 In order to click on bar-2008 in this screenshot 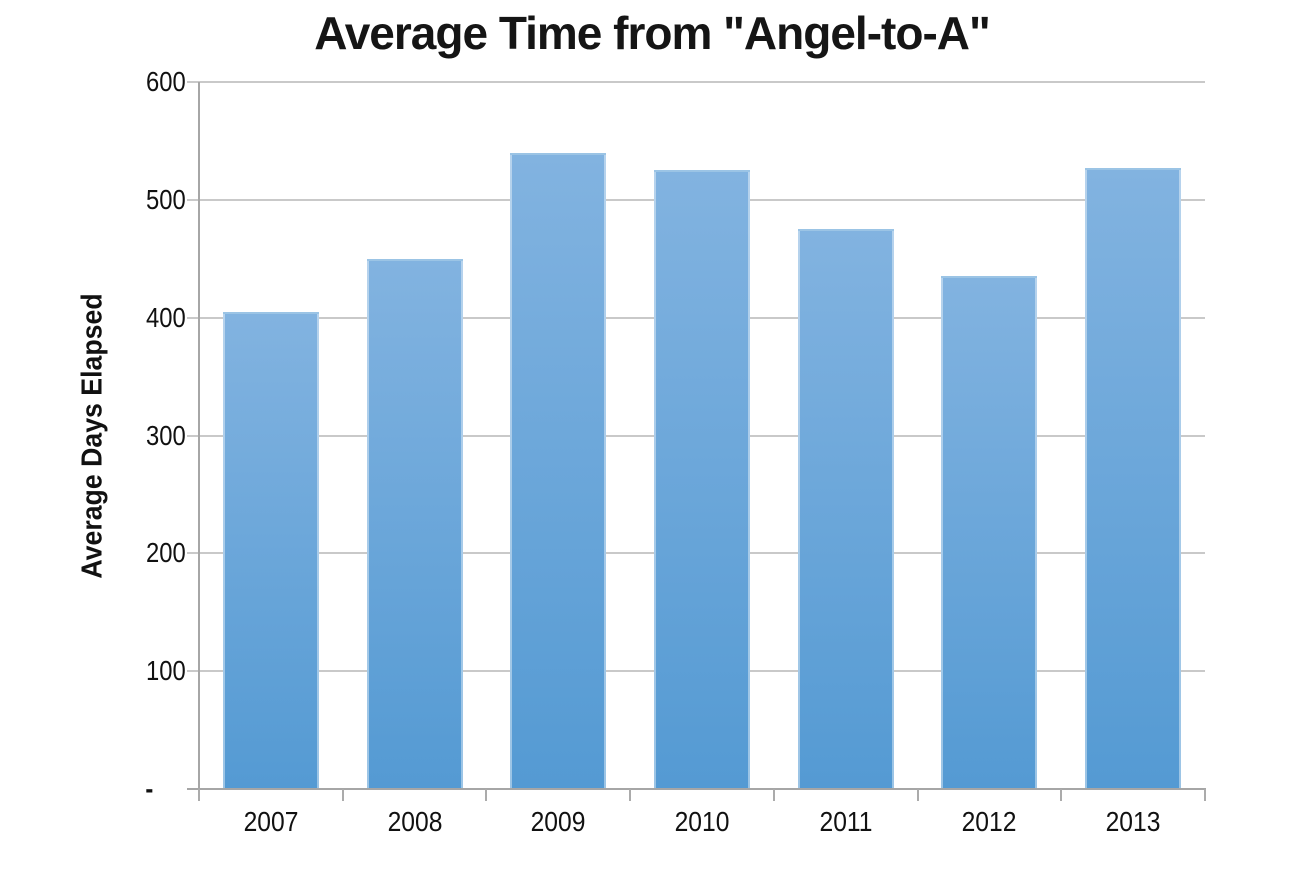, I will do `click(414, 524)`.